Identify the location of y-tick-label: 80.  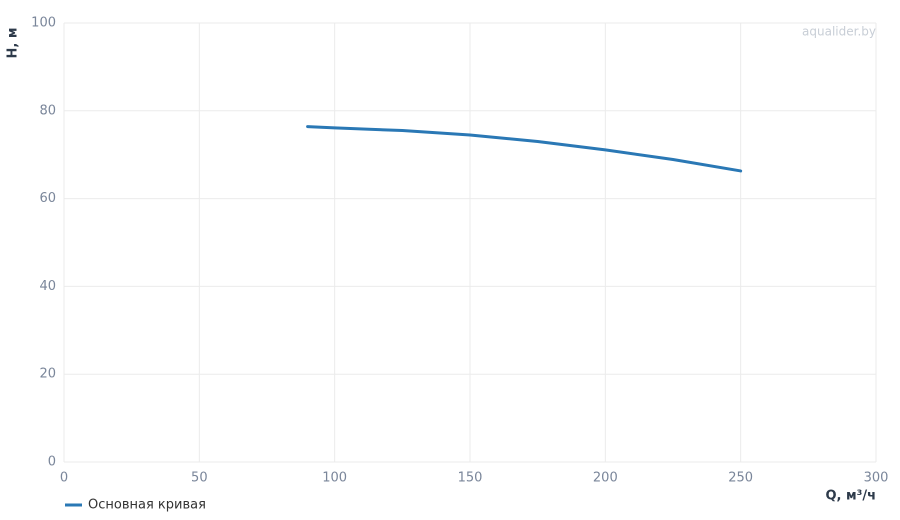
(47, 110).